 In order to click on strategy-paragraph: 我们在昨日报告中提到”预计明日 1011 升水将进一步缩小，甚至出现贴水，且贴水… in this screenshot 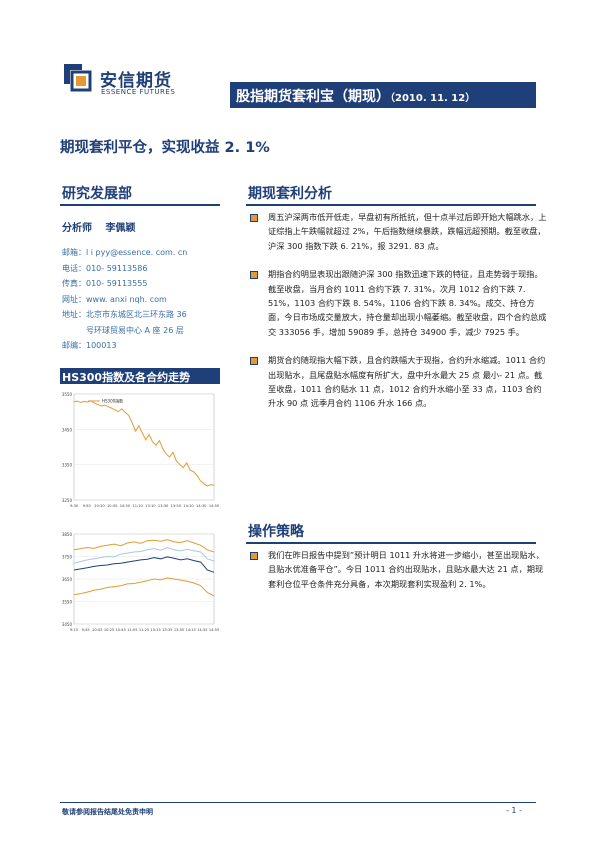, I will do `click(398, 569)`.